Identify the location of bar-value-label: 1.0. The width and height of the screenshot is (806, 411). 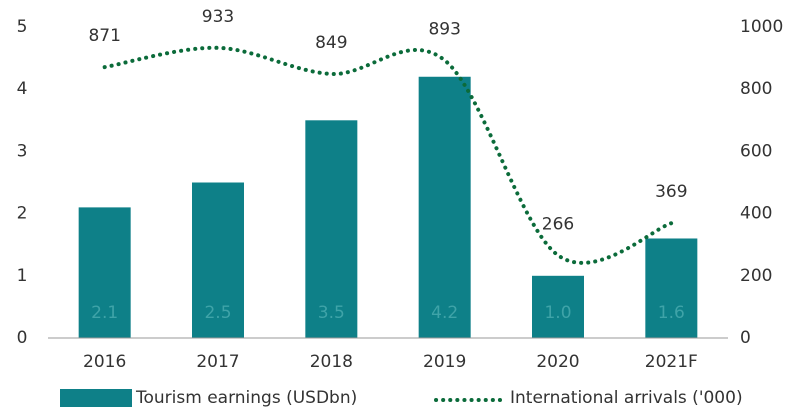
(557, 313).